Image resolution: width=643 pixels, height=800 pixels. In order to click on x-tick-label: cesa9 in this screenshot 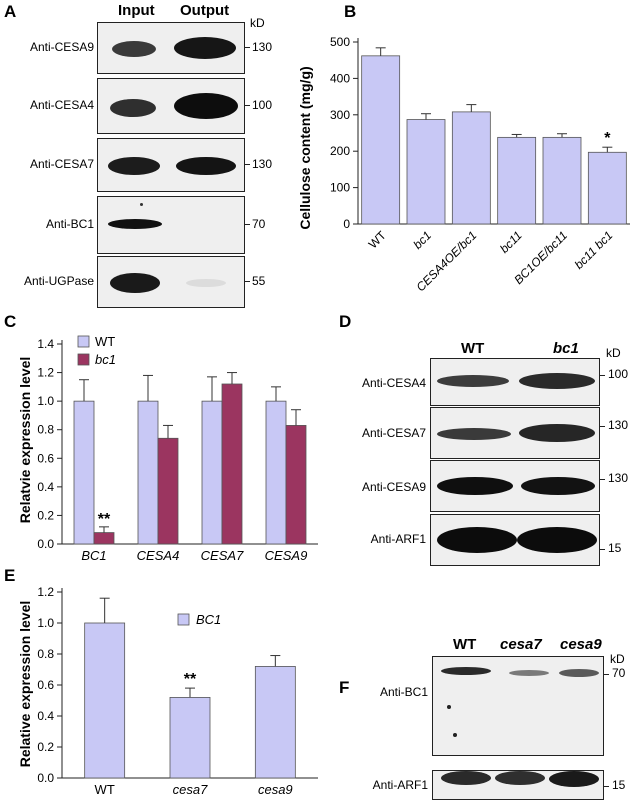, I will do `click(275, 789)`.